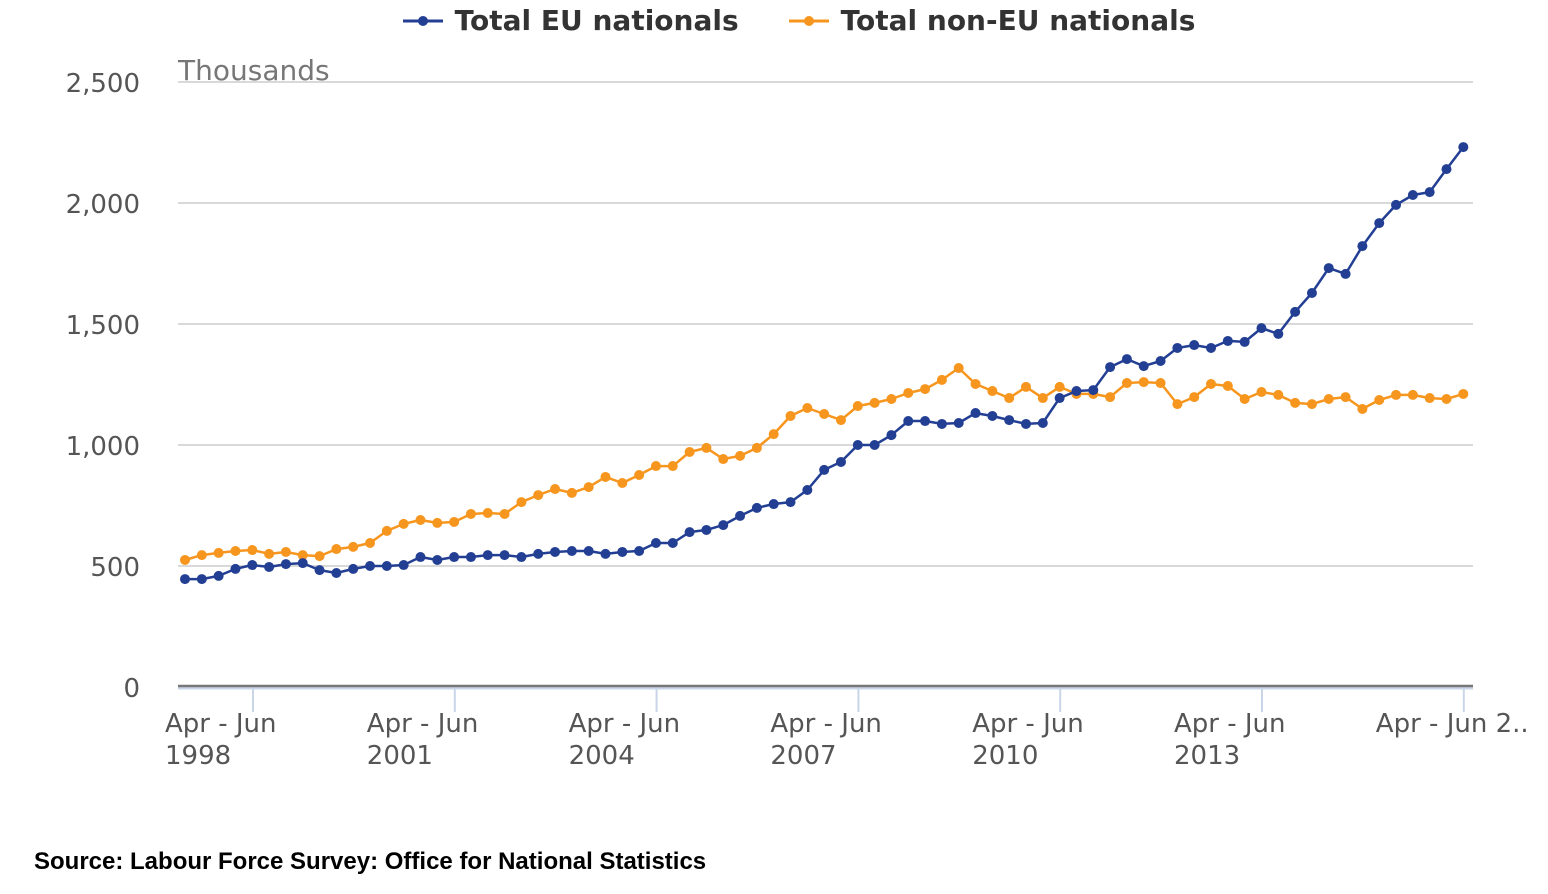  Describe the element at coordinates (991, 20) in the screenshot. I see `legend-item-non-eu: Total non-EU nationals` at that location.